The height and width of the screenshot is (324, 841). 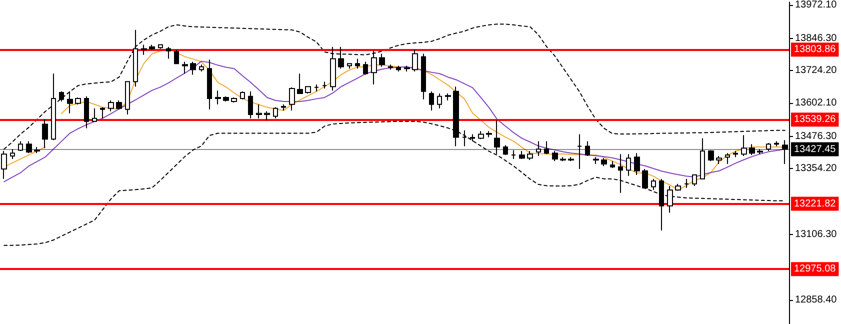 What do you see at coordinates (815, 50) in the screenshot?
I see `ref-line-label: 13803.86` at bounding box center [815, 50].